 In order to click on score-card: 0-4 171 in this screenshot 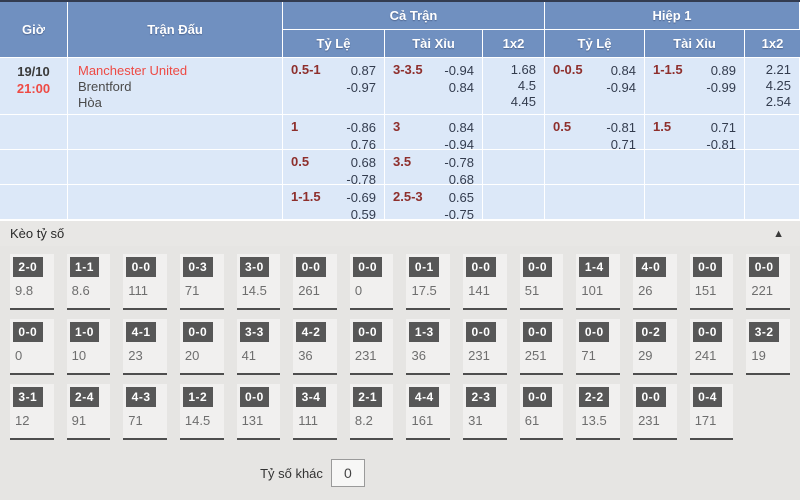, I will do `click(711, 412)`.